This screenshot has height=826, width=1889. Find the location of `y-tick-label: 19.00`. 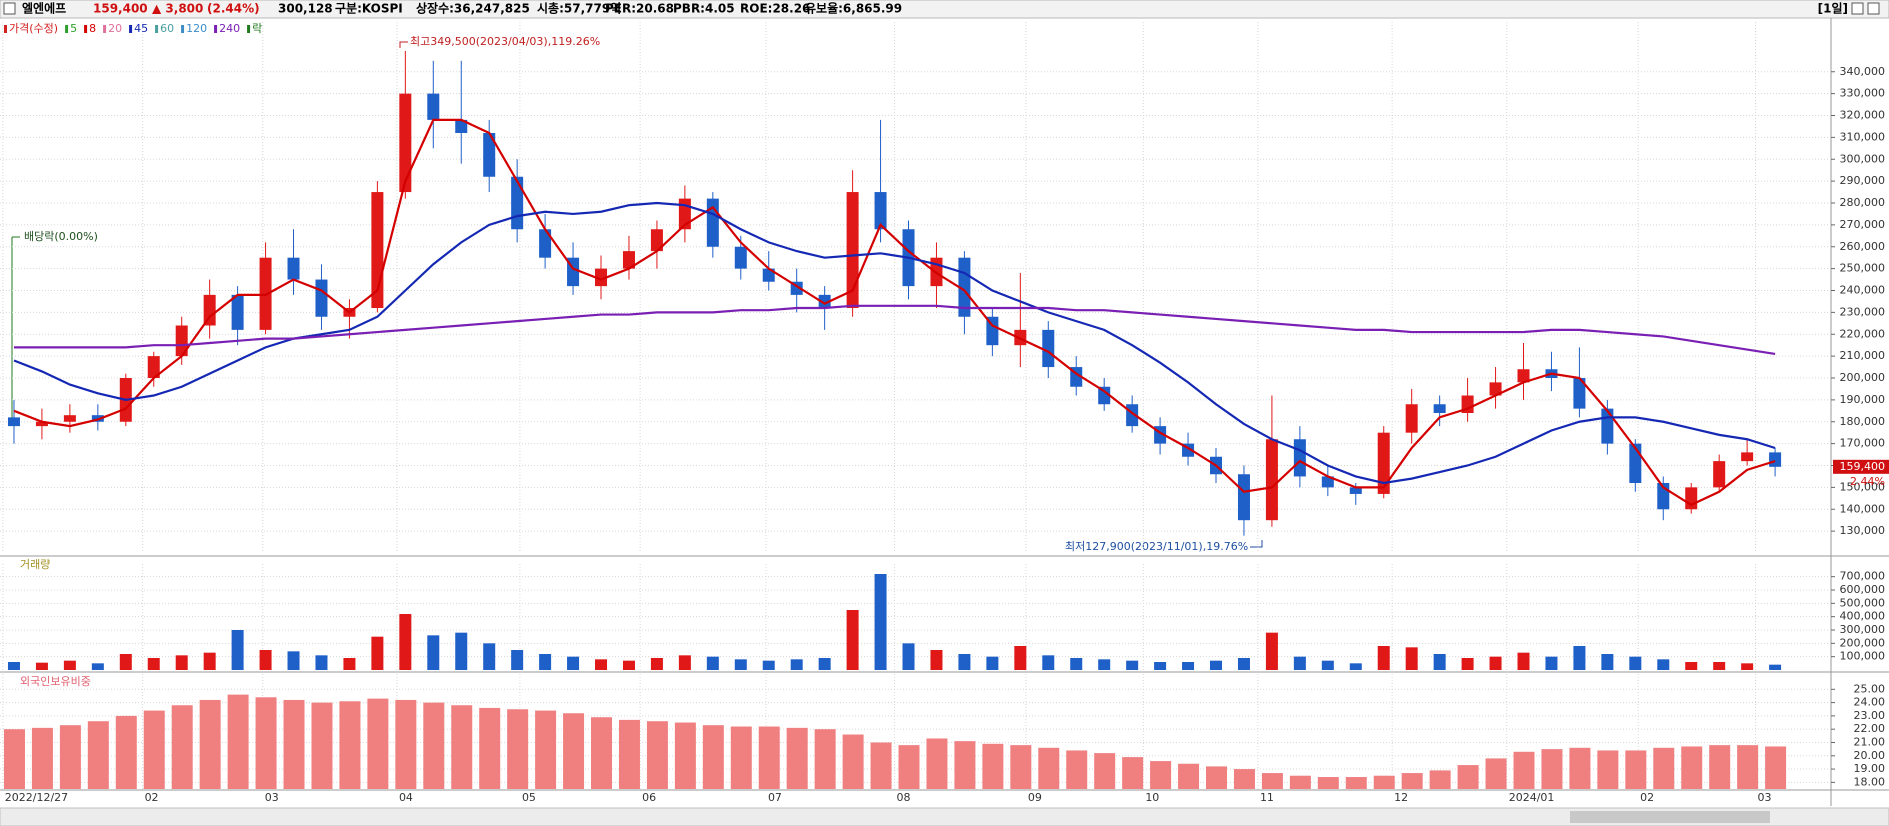

y-tick-label: 19.00 is located at coordinates (1870, 768).